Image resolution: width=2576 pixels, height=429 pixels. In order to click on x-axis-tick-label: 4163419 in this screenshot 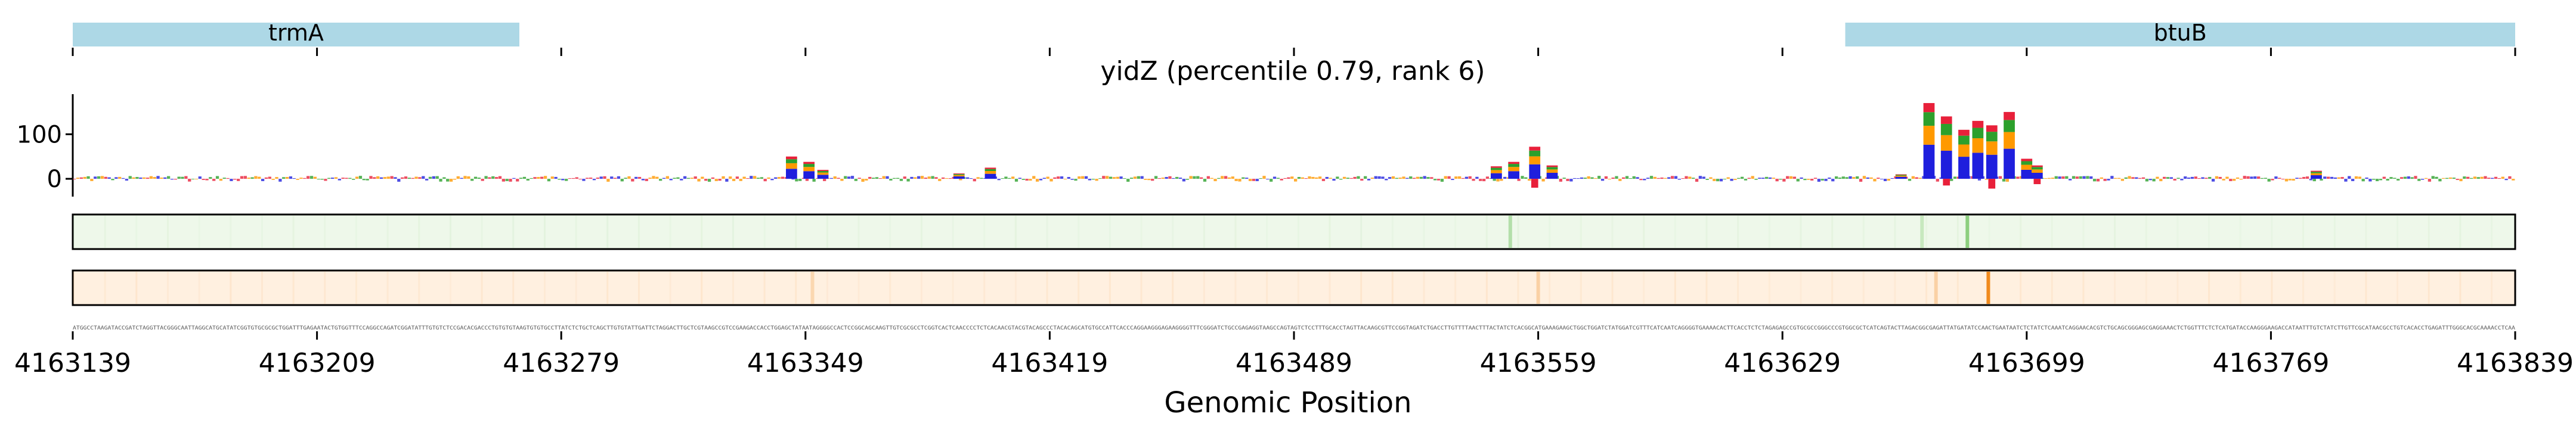, I will do `click(1049, 363)`.